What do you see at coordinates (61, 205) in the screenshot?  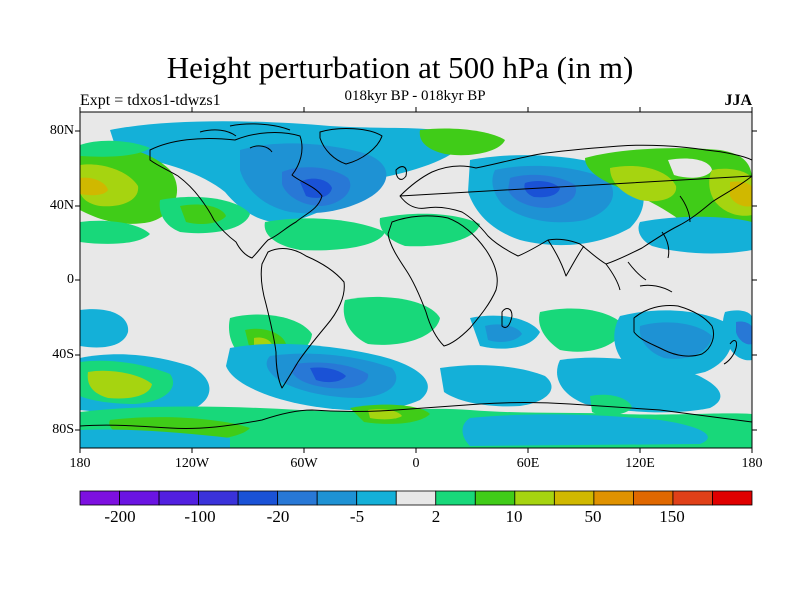 I see `lat-label-40n: 40N` at bounding box center [61, 205].